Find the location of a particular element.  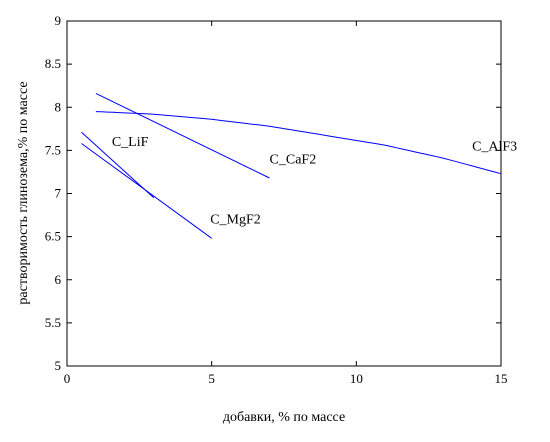

y-tick-label: 8.5 is located at coordinates (53, 63).